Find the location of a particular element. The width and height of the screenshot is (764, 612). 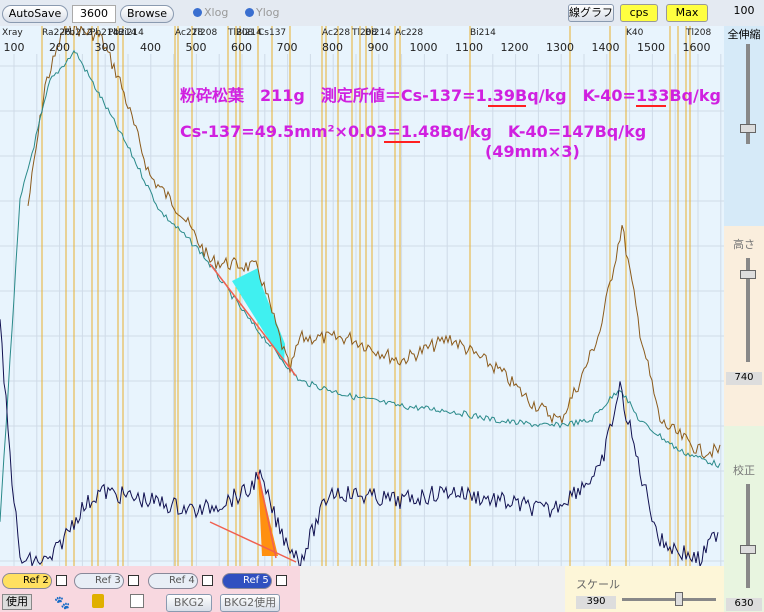

calib-value: 630 is located at coordinates (744, 604).